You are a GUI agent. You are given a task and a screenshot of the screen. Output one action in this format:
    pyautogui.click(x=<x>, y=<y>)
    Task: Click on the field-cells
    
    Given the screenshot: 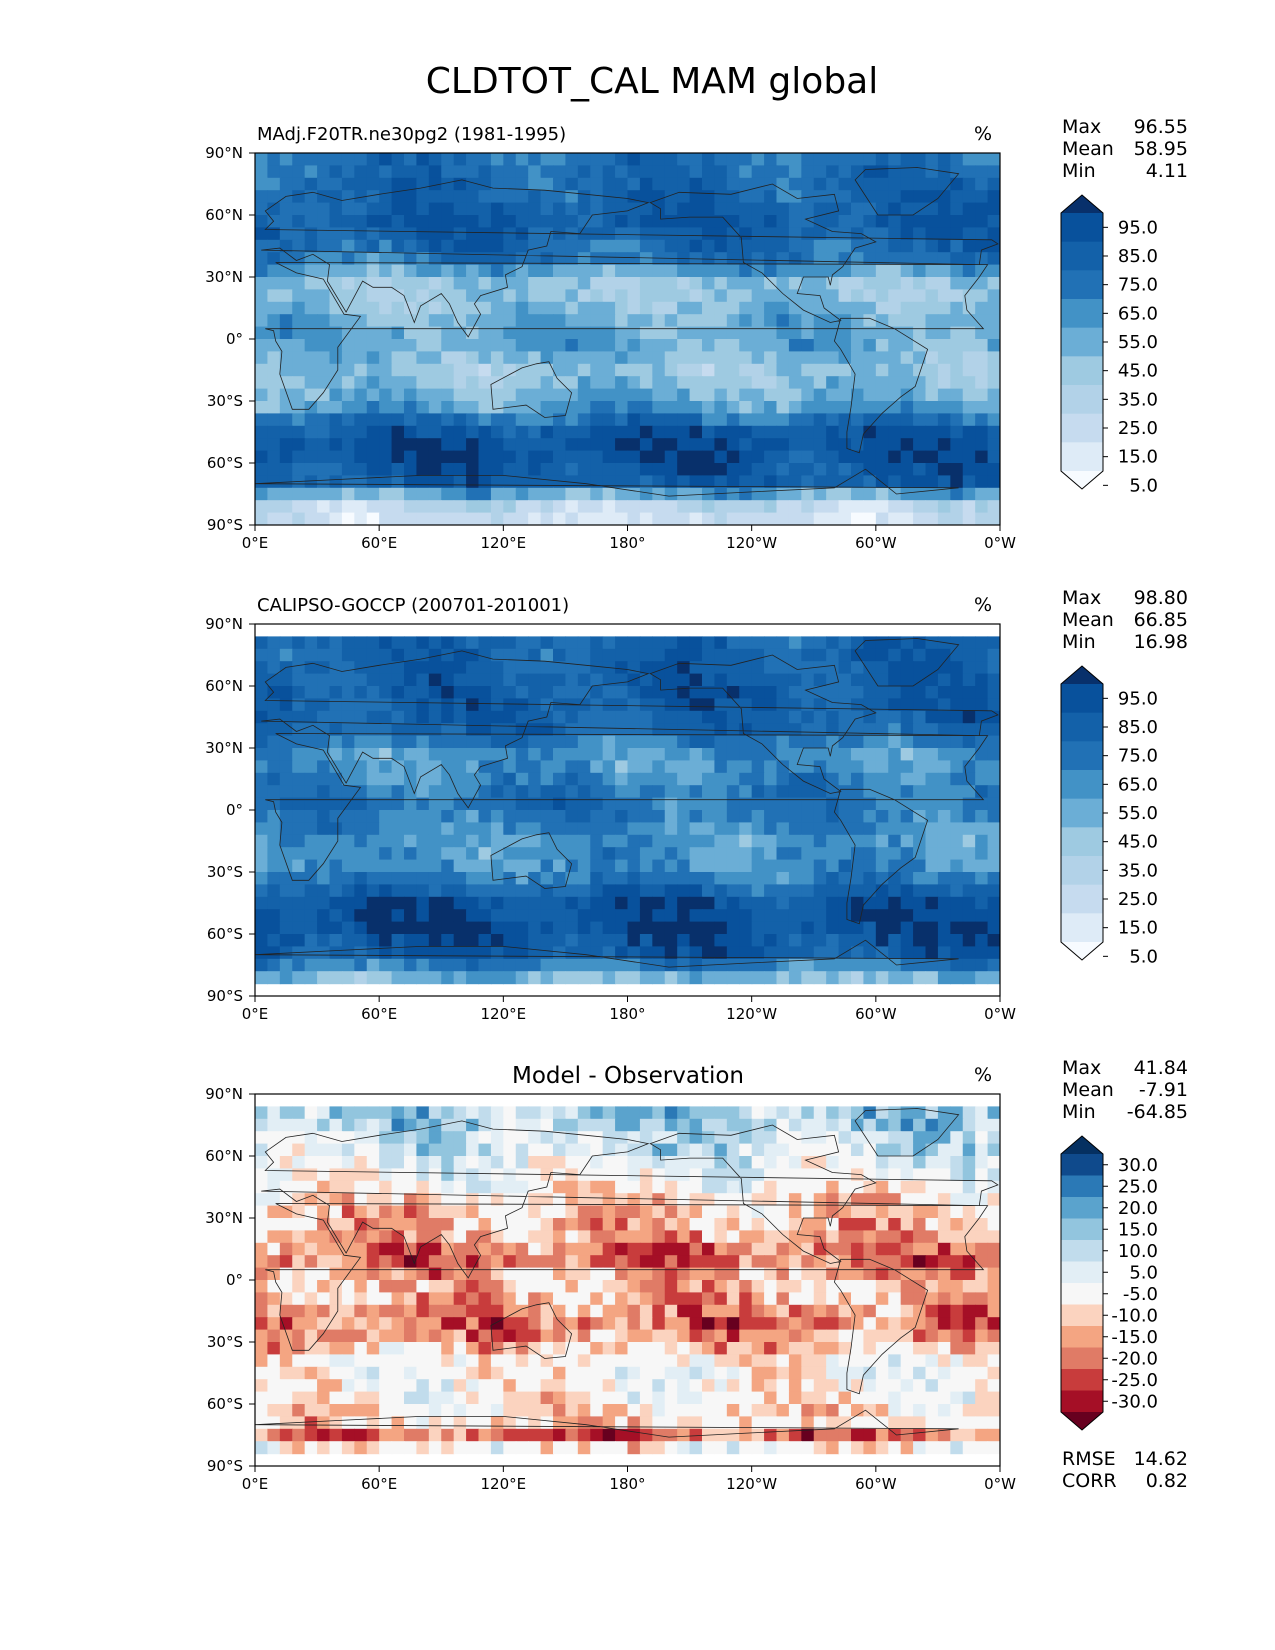 What is the action you would take?
    pyautogui.click(x=627, y=339)
    